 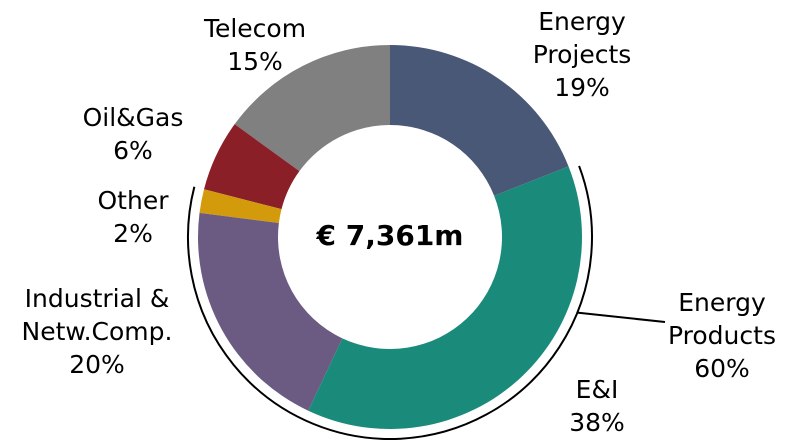 What do you see at coordinates (133, 217) in the screenshot?
I see `segment-label: Other 2%` at bounding box center [133, 217].